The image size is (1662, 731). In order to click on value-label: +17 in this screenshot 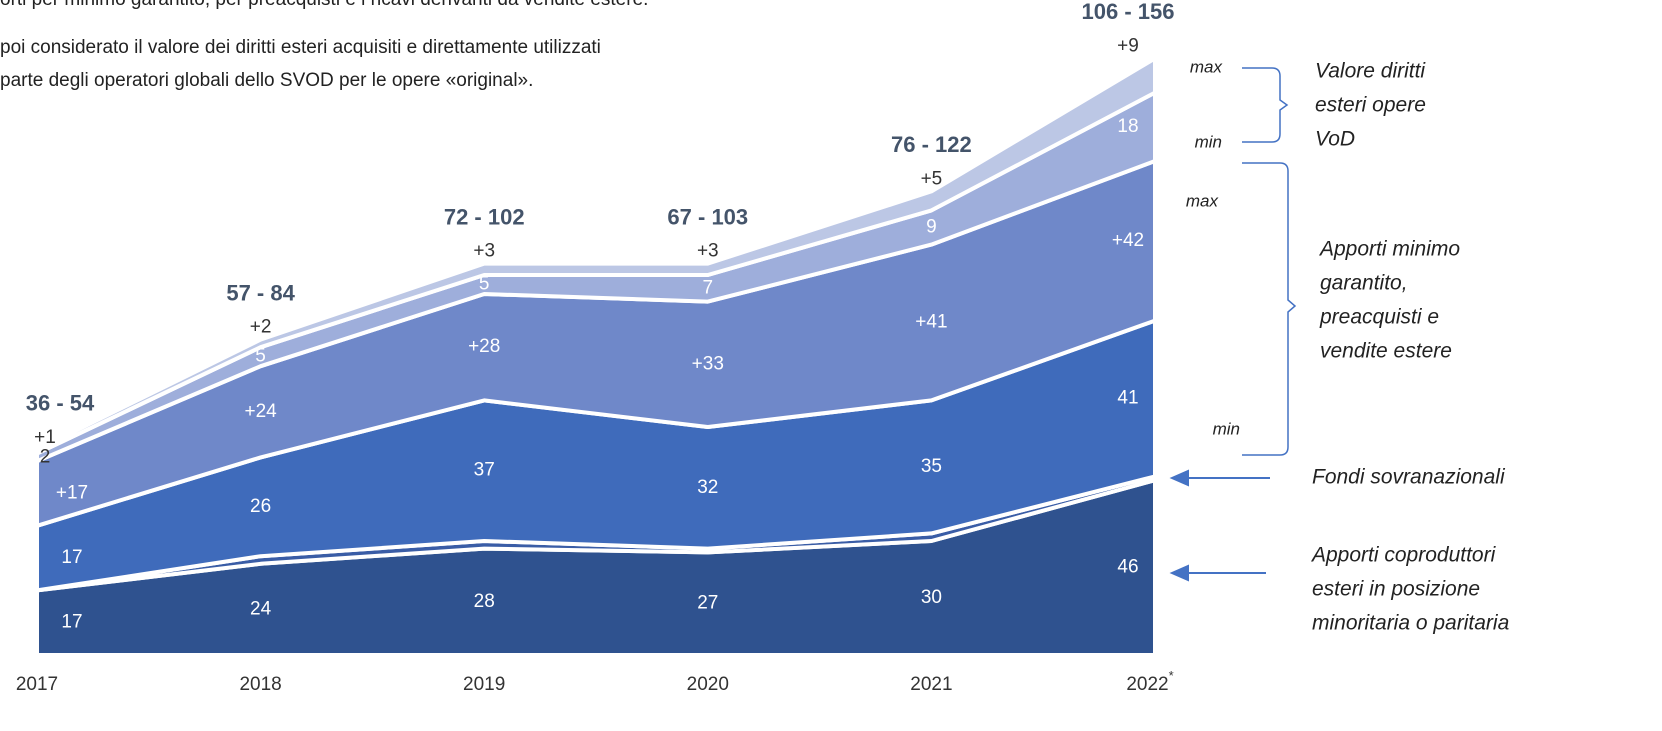, I will do `click(72, 493)`.